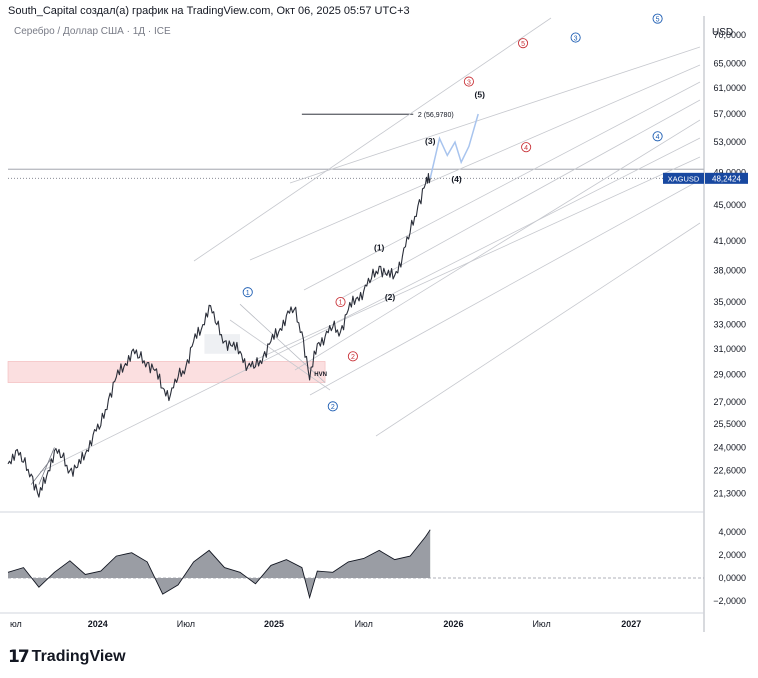 This screenshot has height=678, width=758. I want to click on y-tick-label: 53,0000, so click(729, 142).